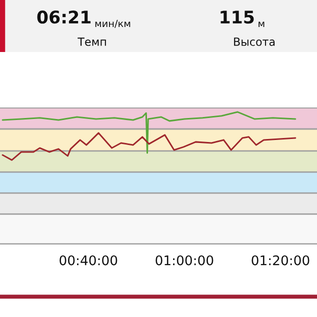 The image size is (317, 317). Describe the element at coordinates (64, 17) in the screenshot. I see `text: 06:21` at that location.